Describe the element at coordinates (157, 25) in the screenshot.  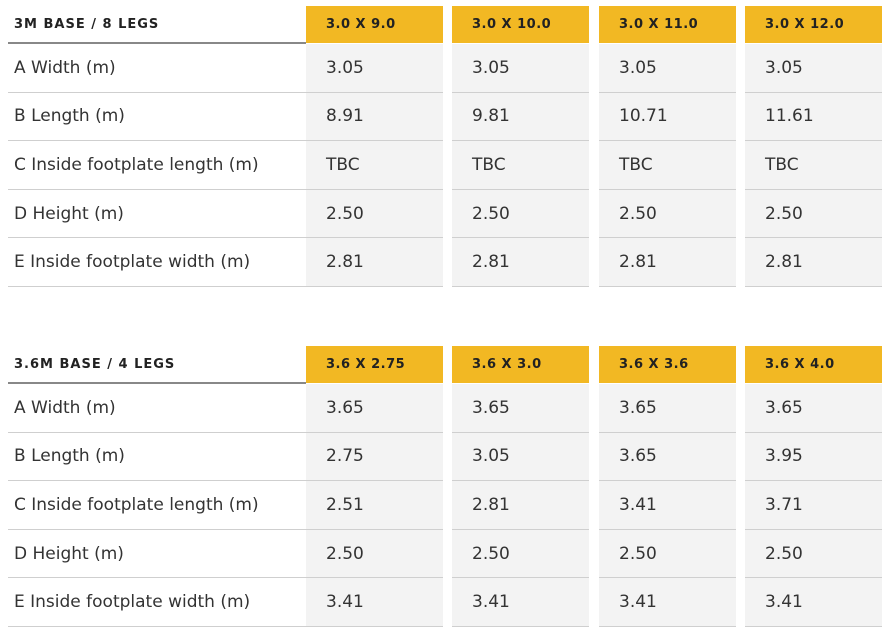
I see `table-title: 3M BASE / 8 LEGS` at that location.